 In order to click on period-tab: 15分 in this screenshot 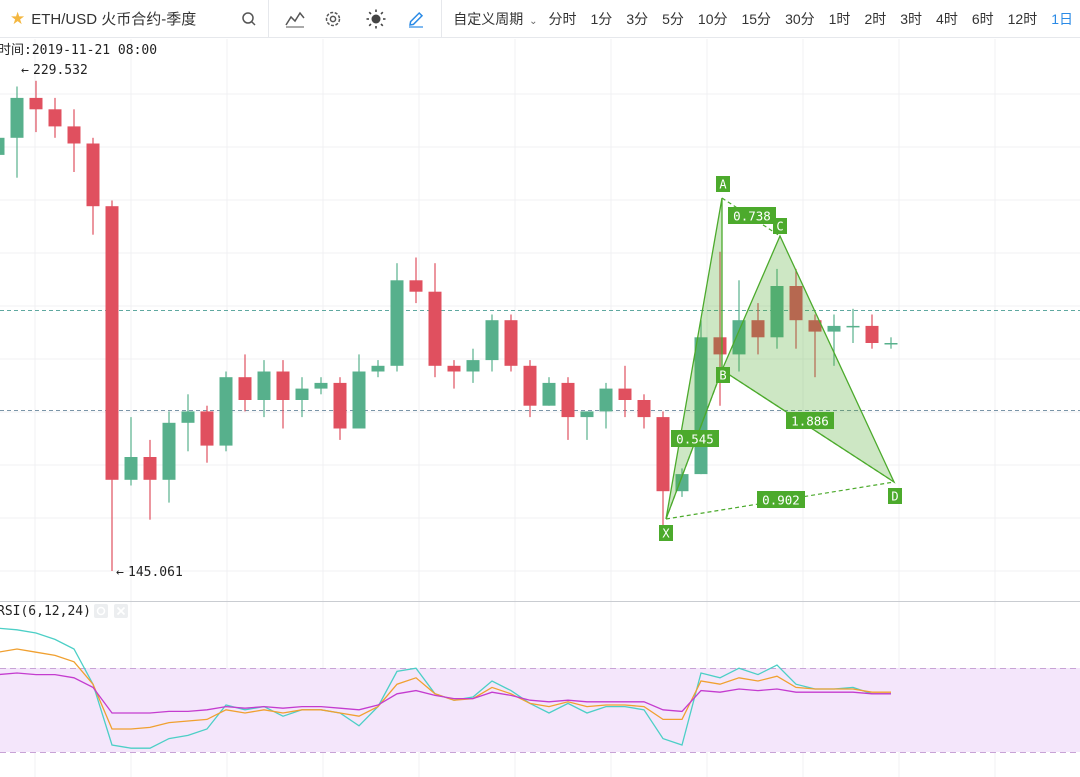, I will do `click(756, 18)`.